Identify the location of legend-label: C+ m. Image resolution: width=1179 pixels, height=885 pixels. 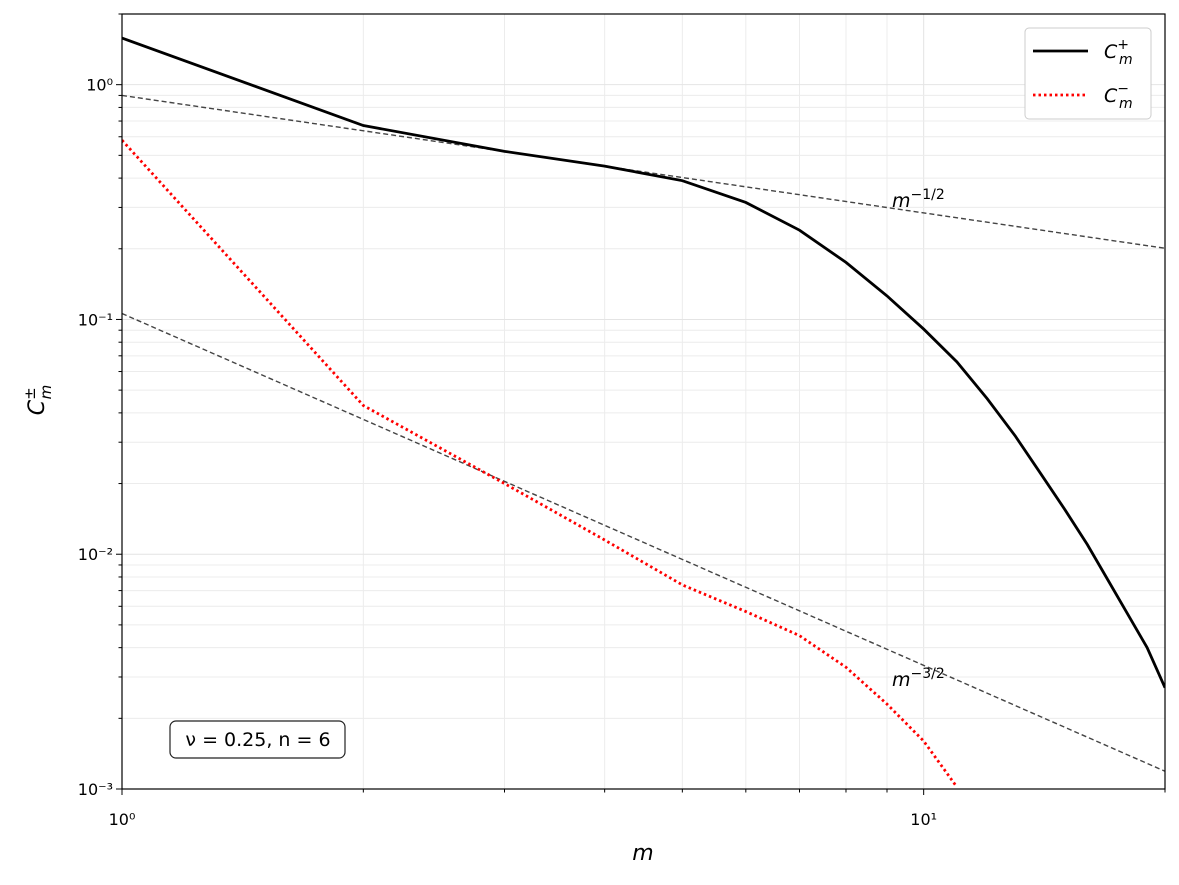
(1118, 52).